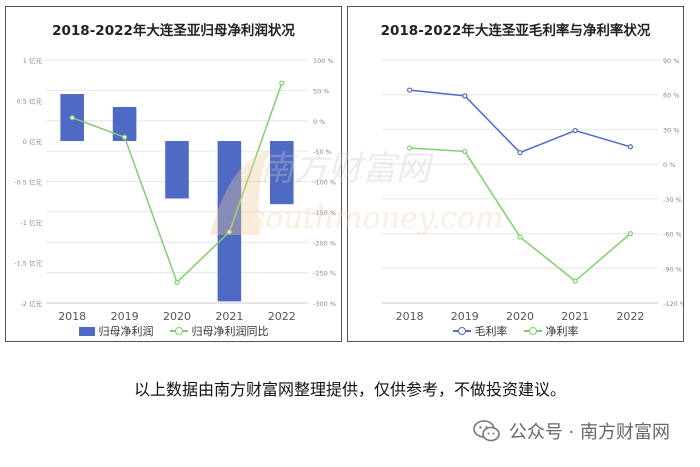  Describe the element at coordinates (322, 152) in the screenshot. I see `y-right-tick-label: -50 %` at that location.